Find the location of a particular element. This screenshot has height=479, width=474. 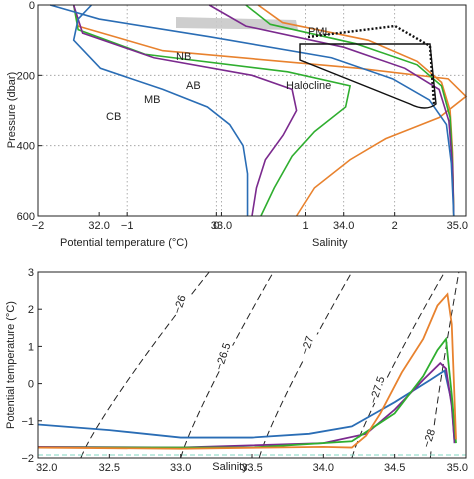

bottom-y-tick-label: 2 is located at coordinates (31, 310).